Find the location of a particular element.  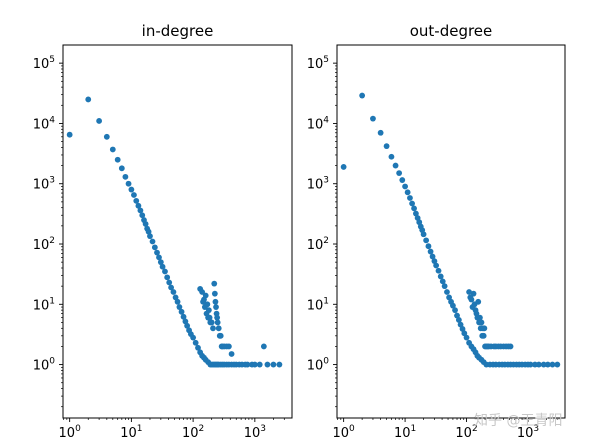

y-tick-label: 100 is located at coordinates (44, 365).